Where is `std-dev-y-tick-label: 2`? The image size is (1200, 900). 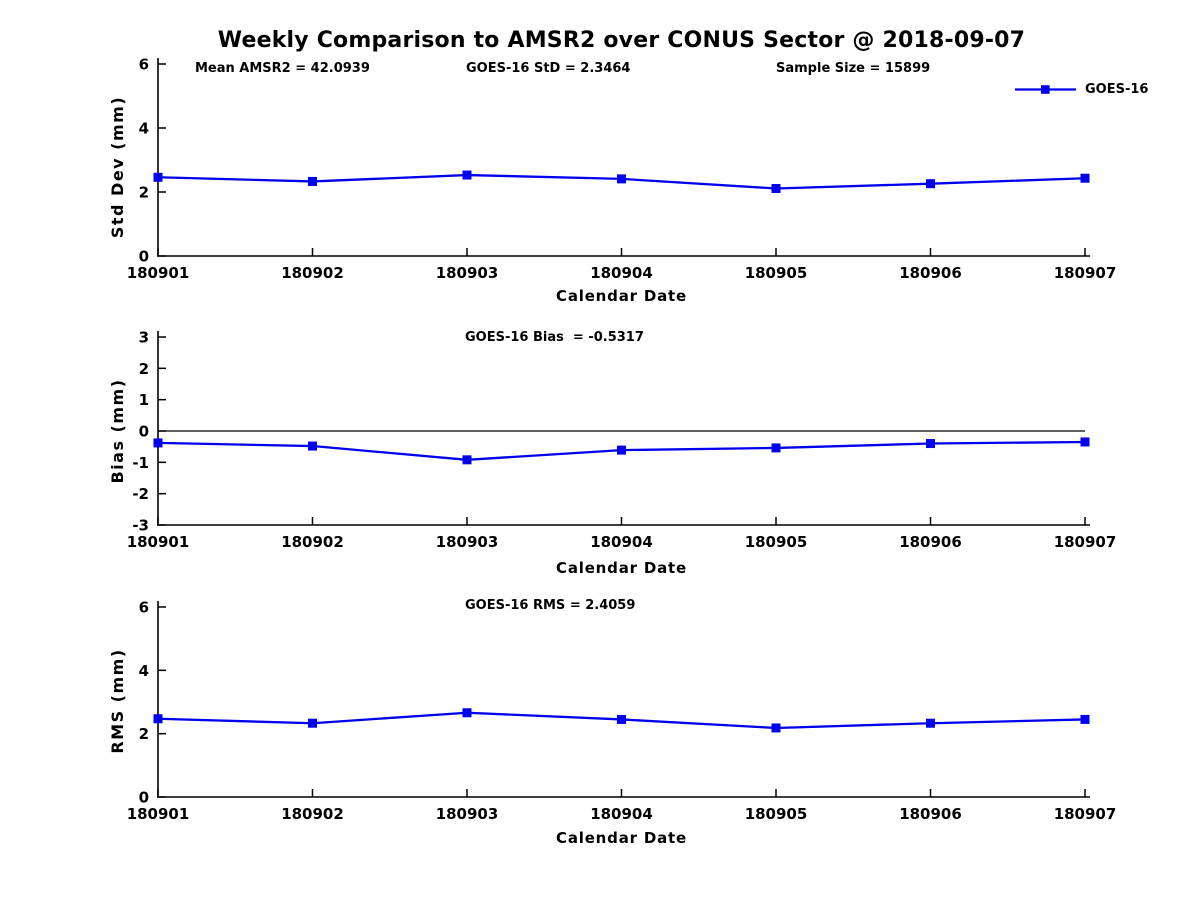
std-dev-y-tick-label: 2 is located at coordinates (144, 193).